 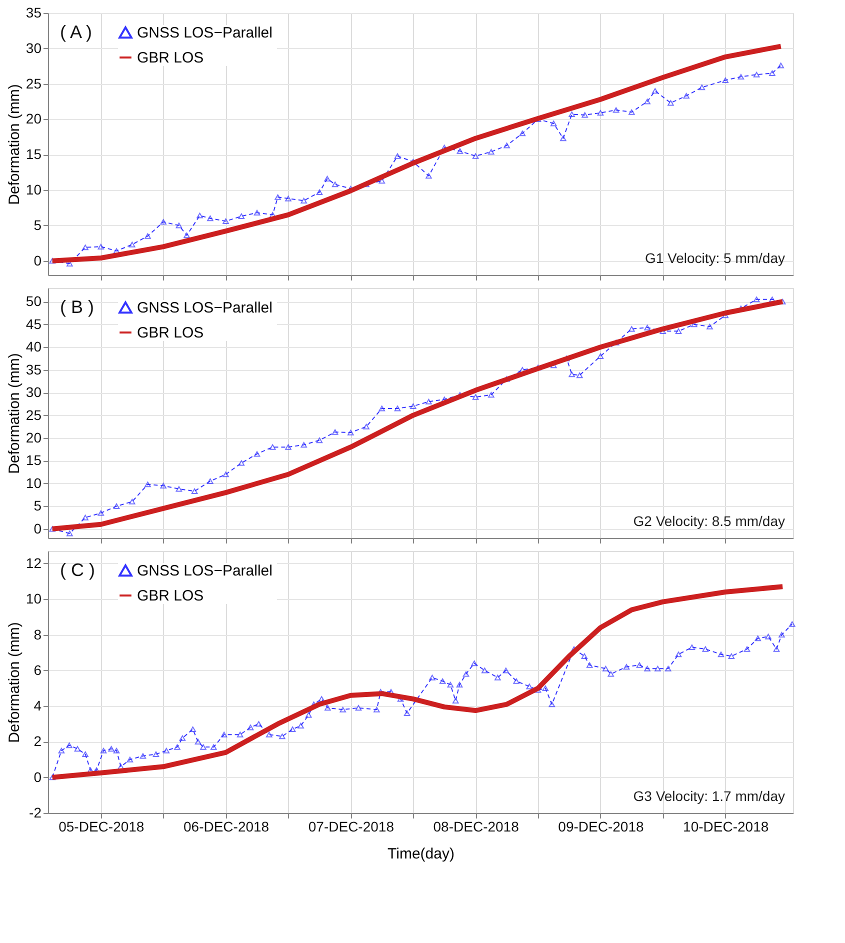 I want to click on y-tick-label: 8, so click(x=38, y=634).